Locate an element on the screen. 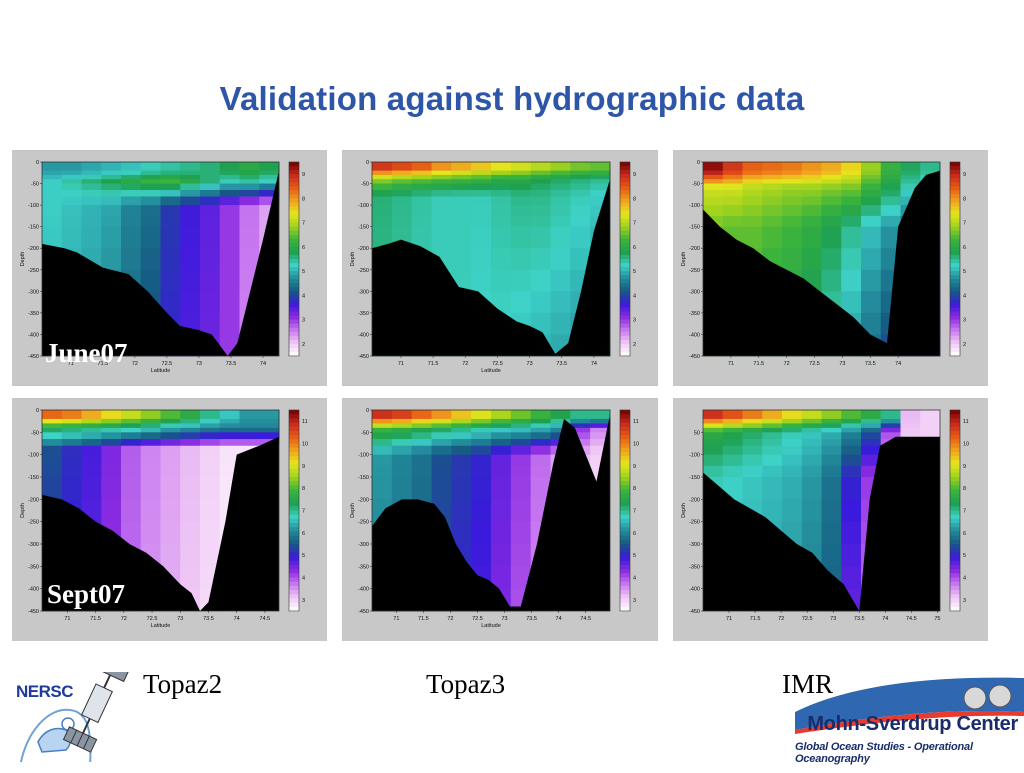 This screenshot has height=773, width=1024. portrait-icon is located at coordinates (975, 698).